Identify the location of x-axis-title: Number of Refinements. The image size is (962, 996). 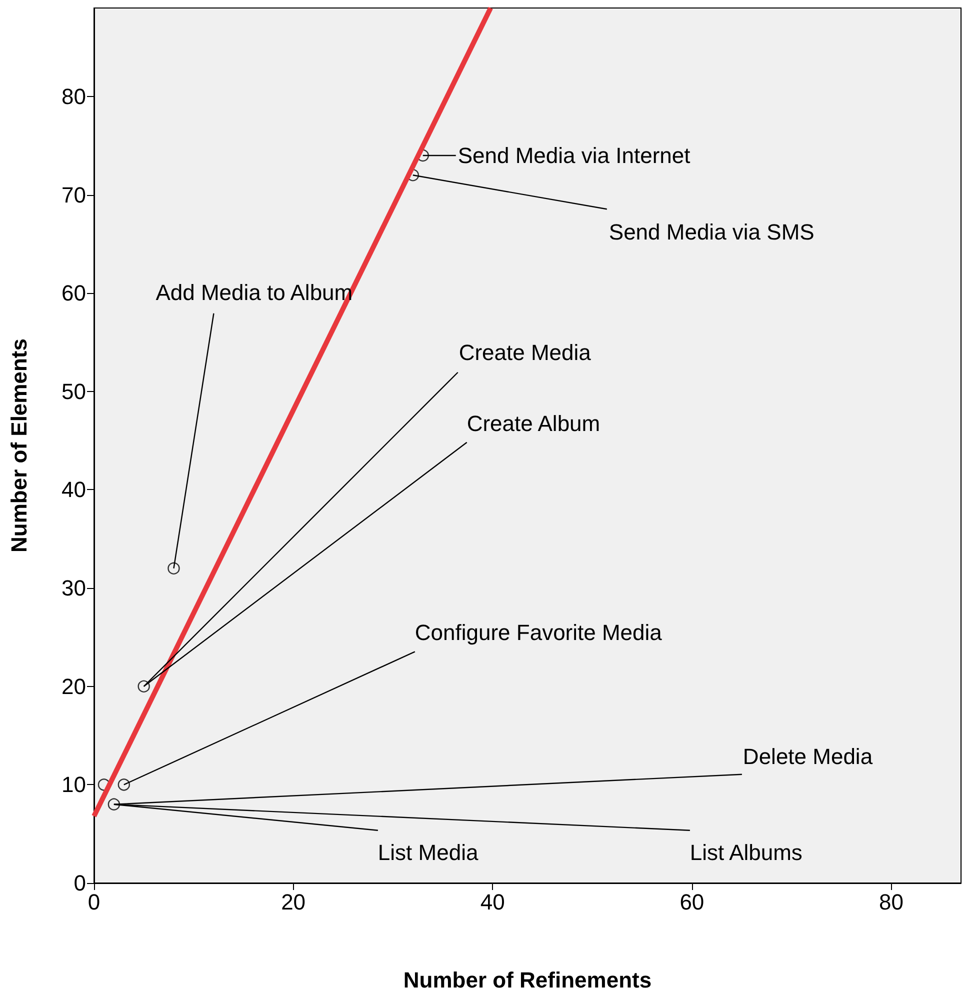
(527, 980).